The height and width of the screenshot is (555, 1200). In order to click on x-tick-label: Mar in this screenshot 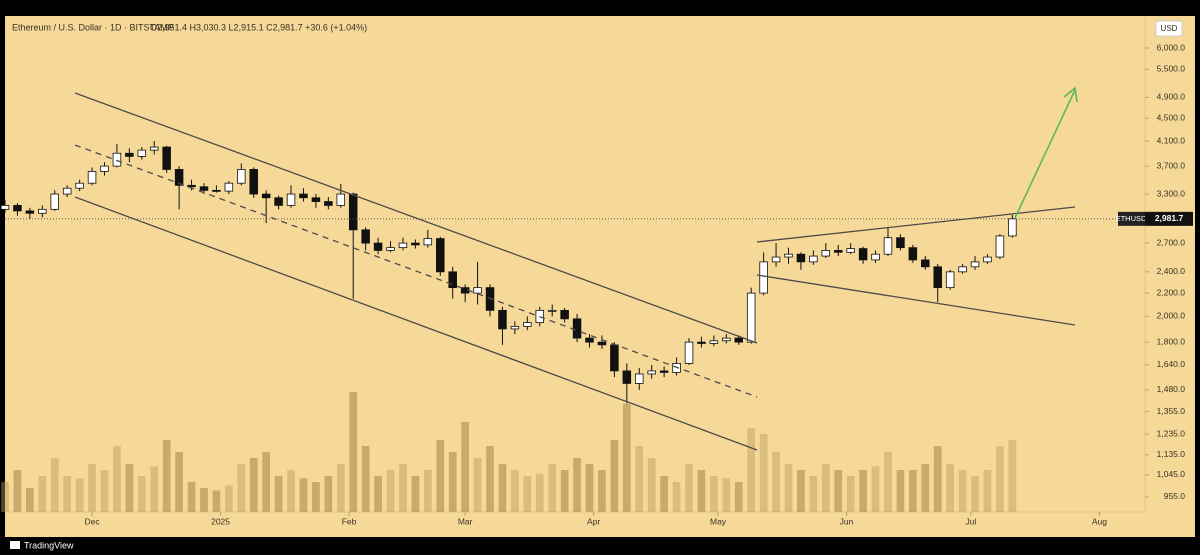, I will do `click(465, 521)`.